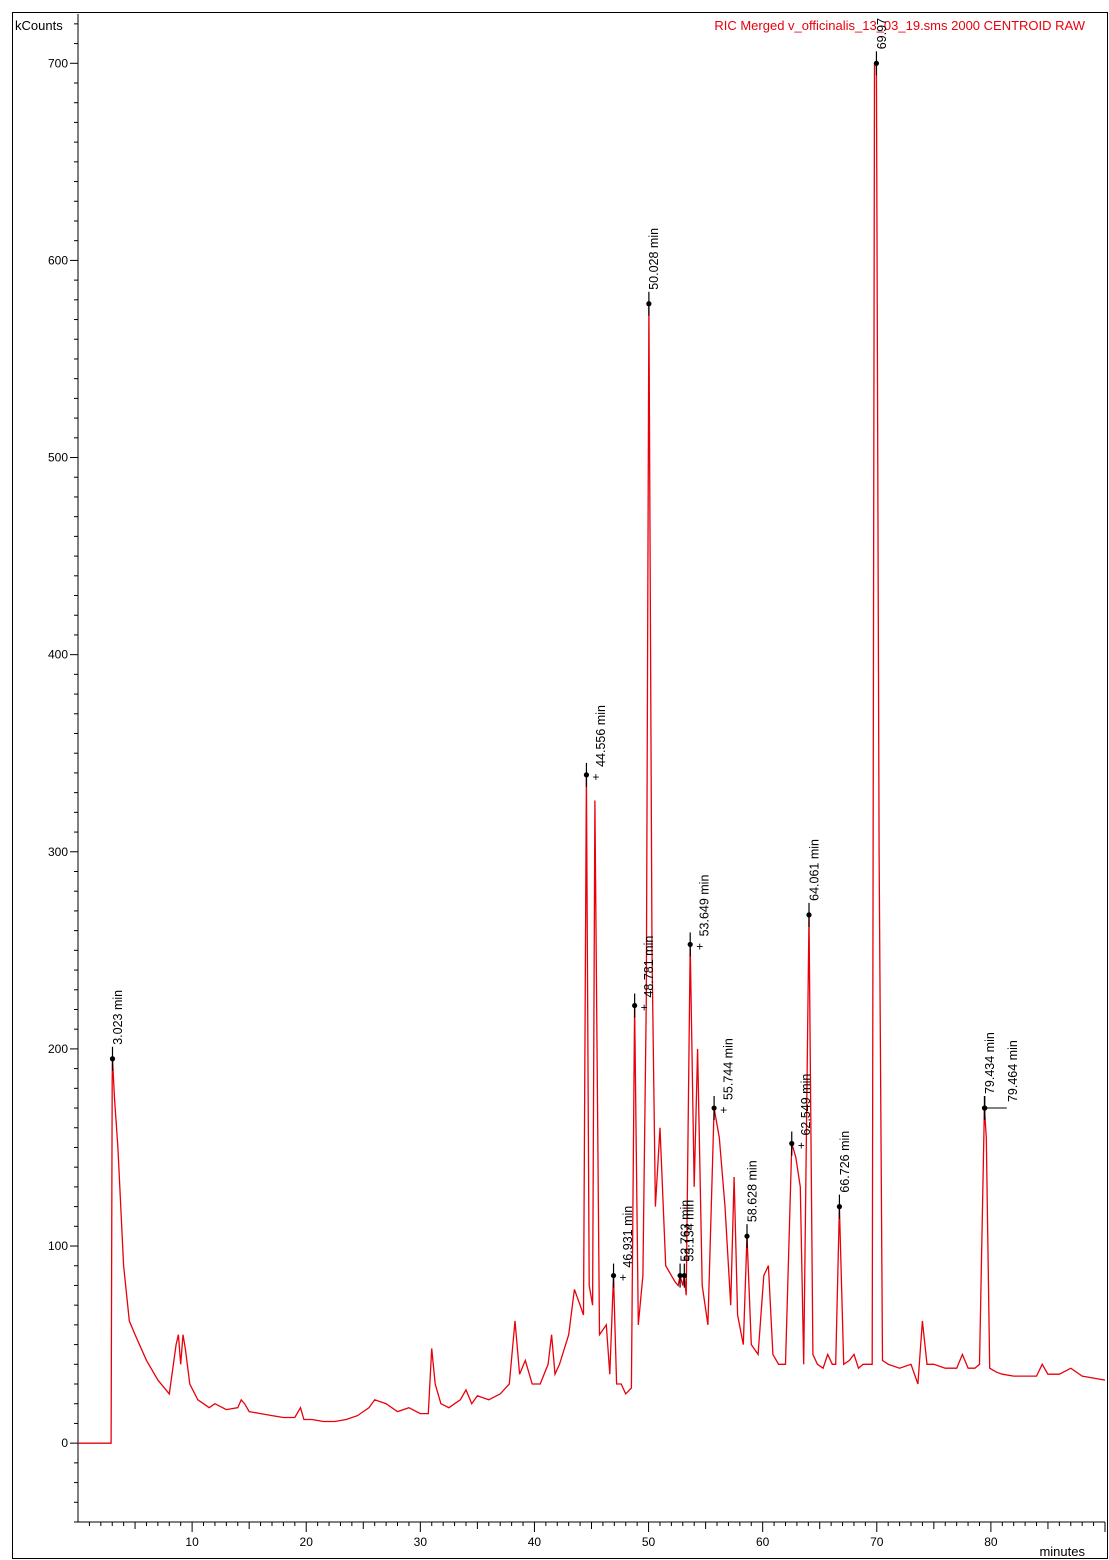  I want to click on peak-label: 79.434 min, so click(990, 1063).